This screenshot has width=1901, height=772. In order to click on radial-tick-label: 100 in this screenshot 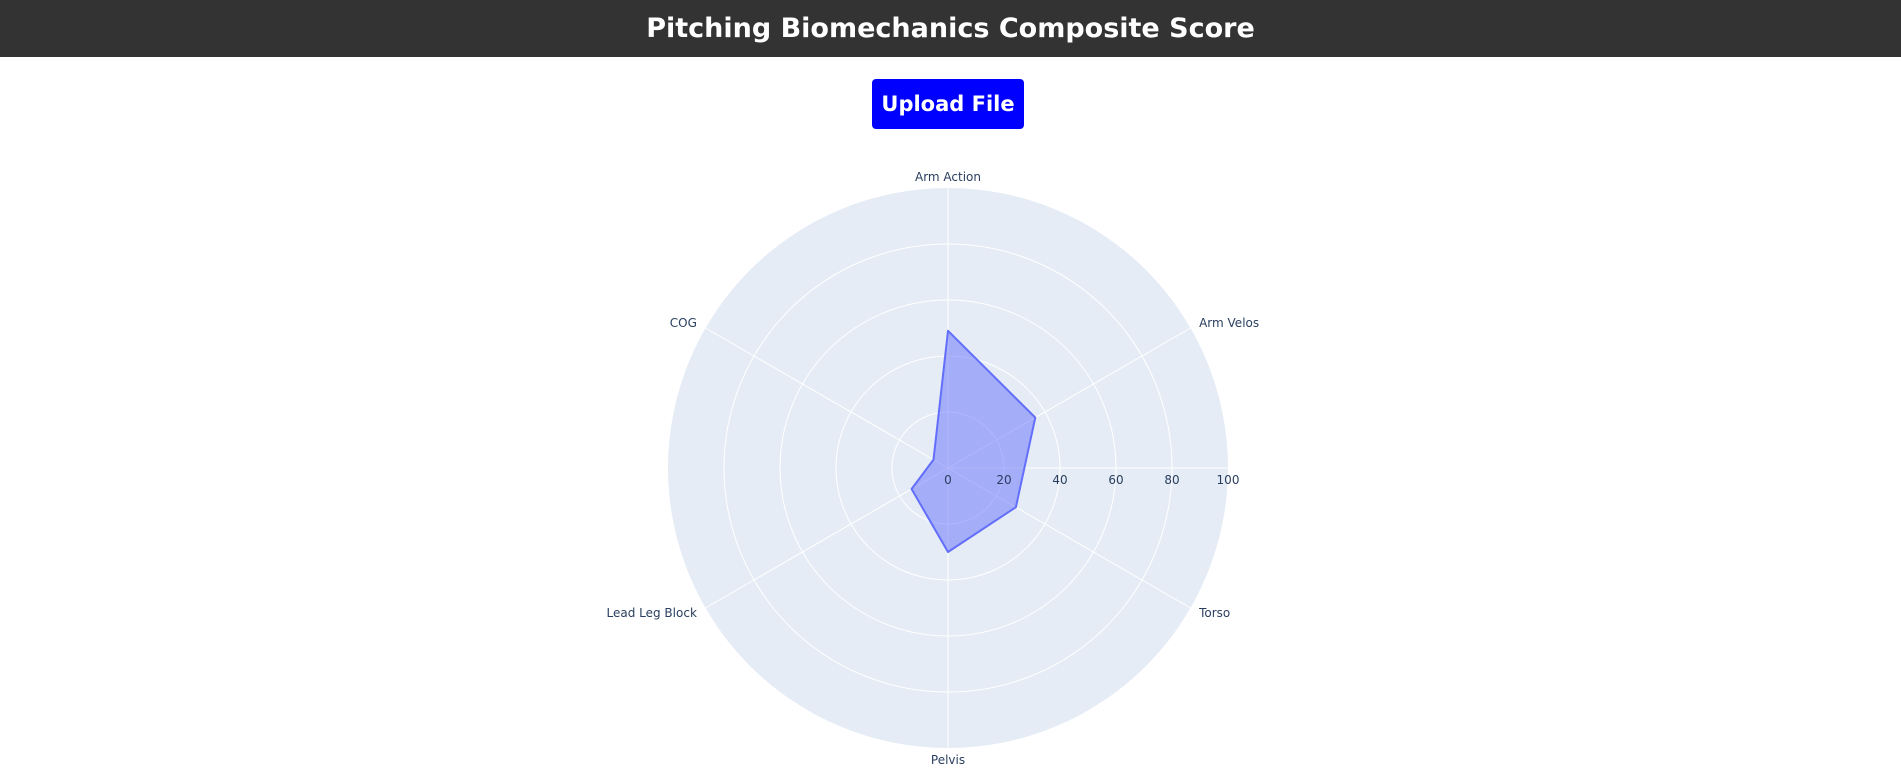, I will do `click(1228, 480)`.